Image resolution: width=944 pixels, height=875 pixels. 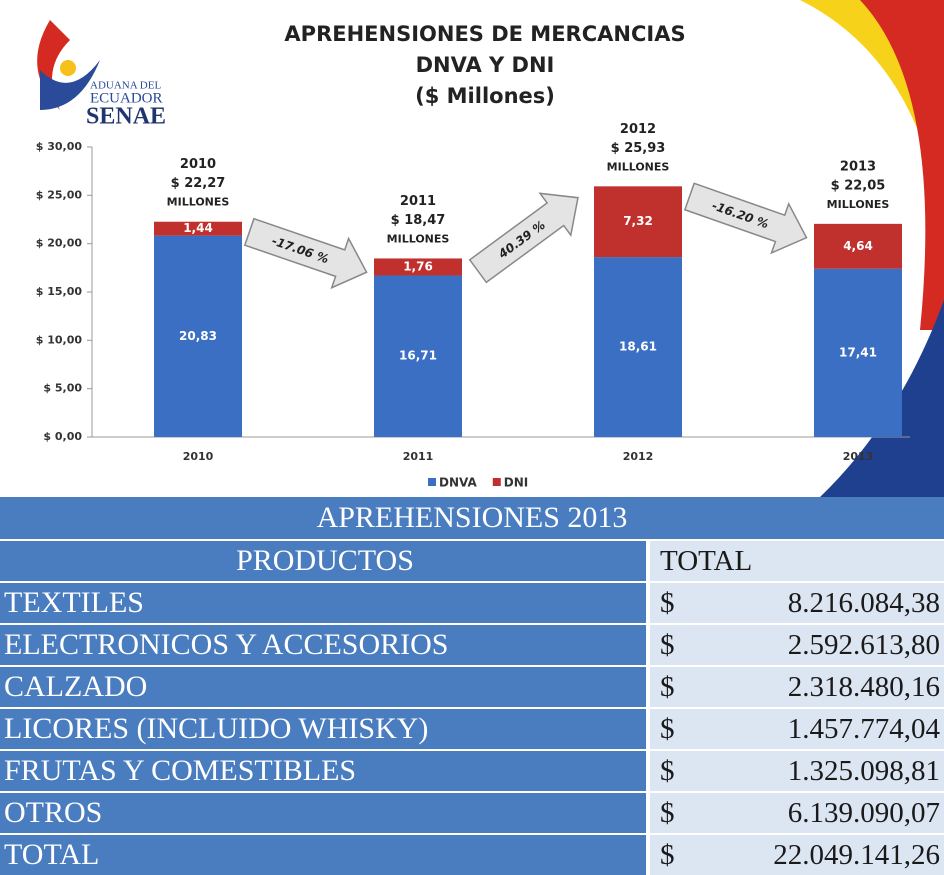 I want to click on logo-text: ECUADOR, so click(x=126, y=98).